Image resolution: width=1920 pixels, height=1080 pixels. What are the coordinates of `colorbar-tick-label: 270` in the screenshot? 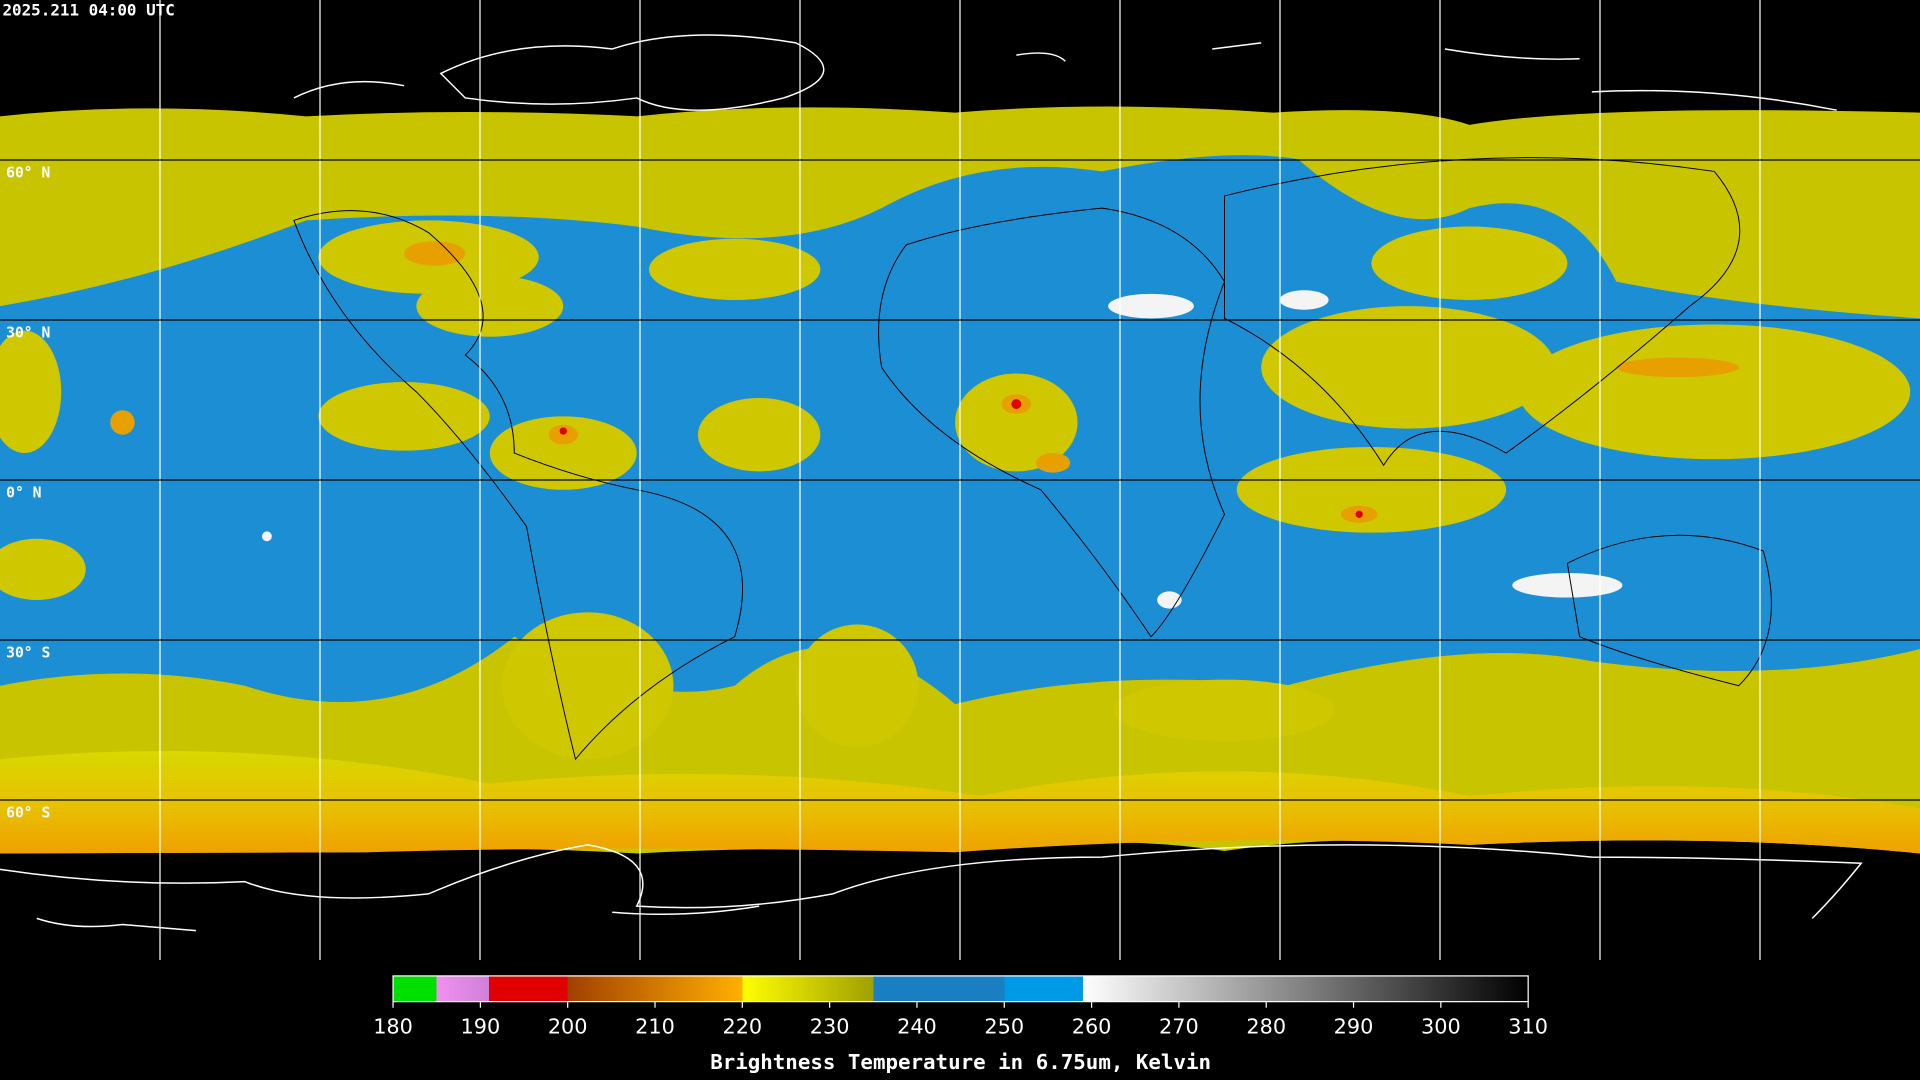 It's located at (1179, 1026).